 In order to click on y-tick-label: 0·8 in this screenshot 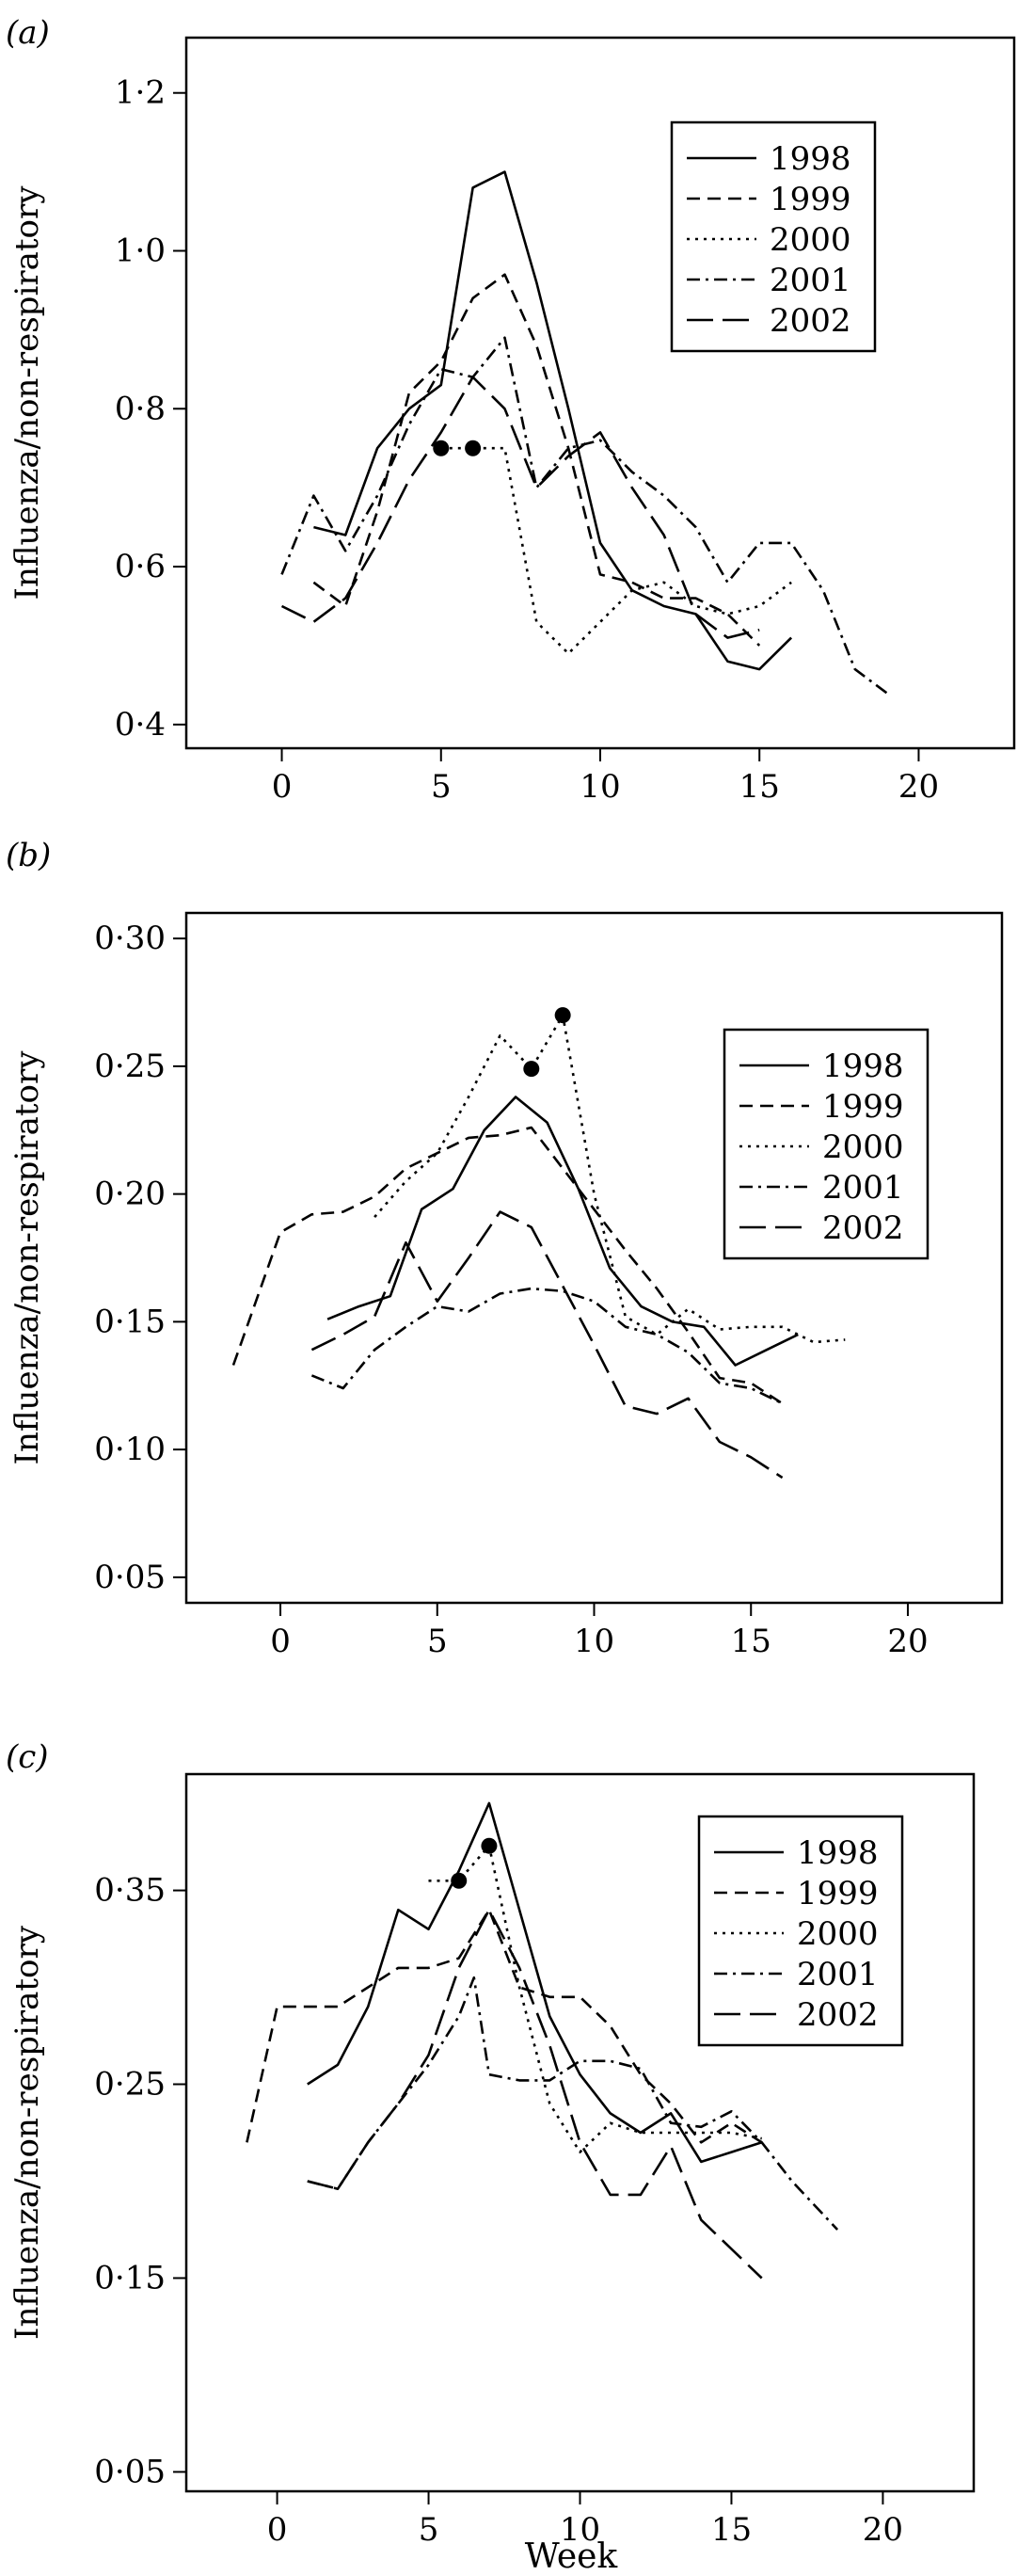, I will do `click(140, 408)`.